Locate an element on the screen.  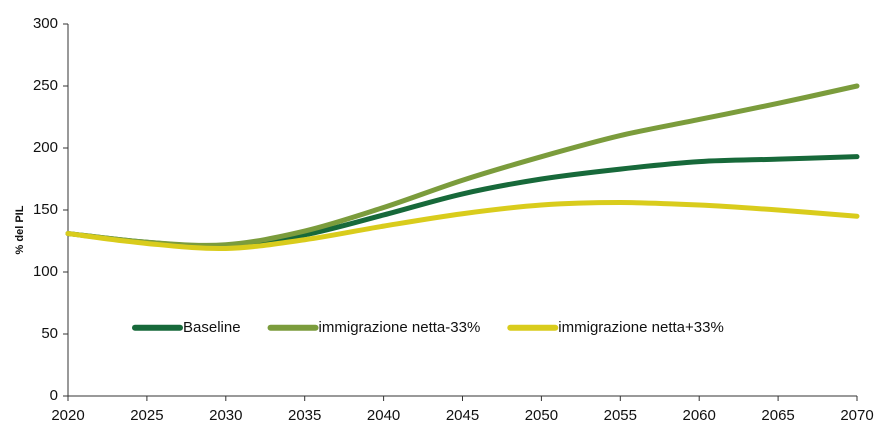
x-tick-label: 2070 is located at coordinates (856, 415).